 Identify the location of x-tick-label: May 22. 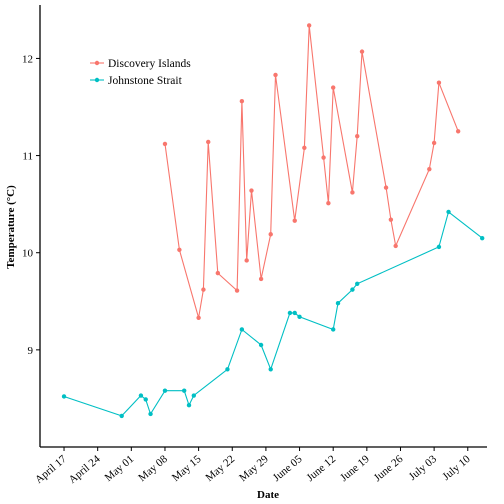
(220, 468).